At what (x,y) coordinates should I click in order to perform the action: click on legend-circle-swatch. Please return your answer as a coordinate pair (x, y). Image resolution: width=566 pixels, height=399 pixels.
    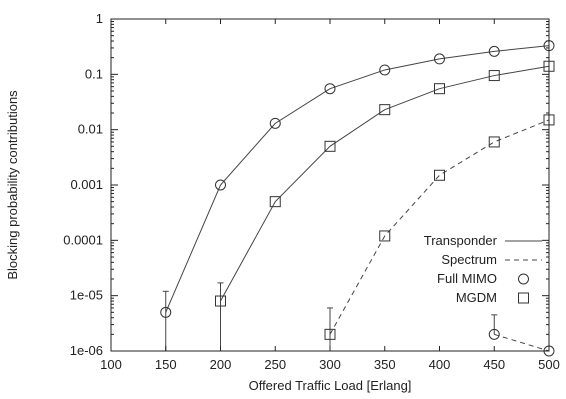
    Looking at the image, I should click on (523, 279).